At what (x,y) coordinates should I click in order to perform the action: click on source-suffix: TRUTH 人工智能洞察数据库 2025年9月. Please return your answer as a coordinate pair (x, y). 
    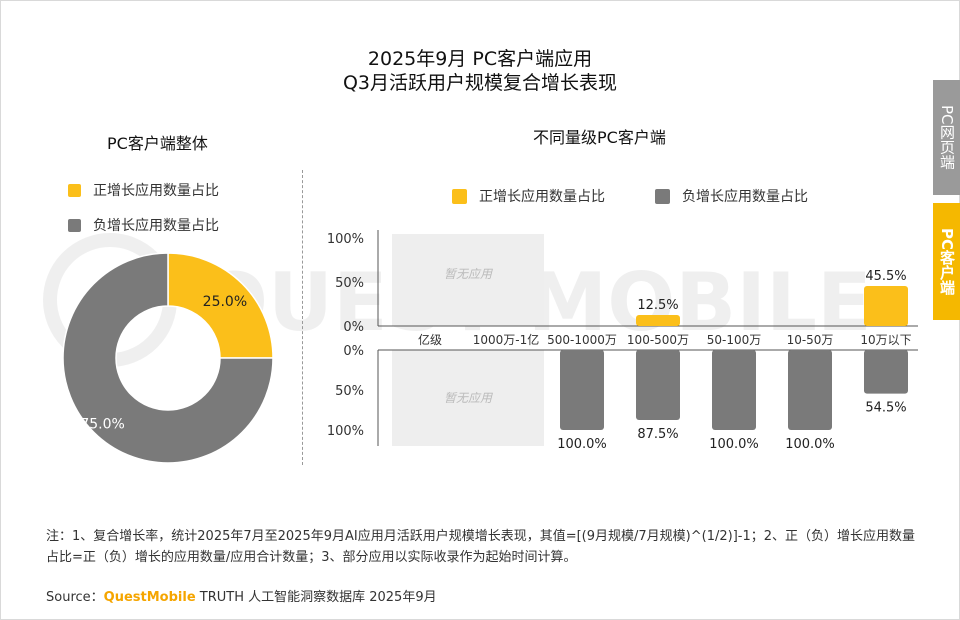
    Looking at the image, I should click on (316, 597).